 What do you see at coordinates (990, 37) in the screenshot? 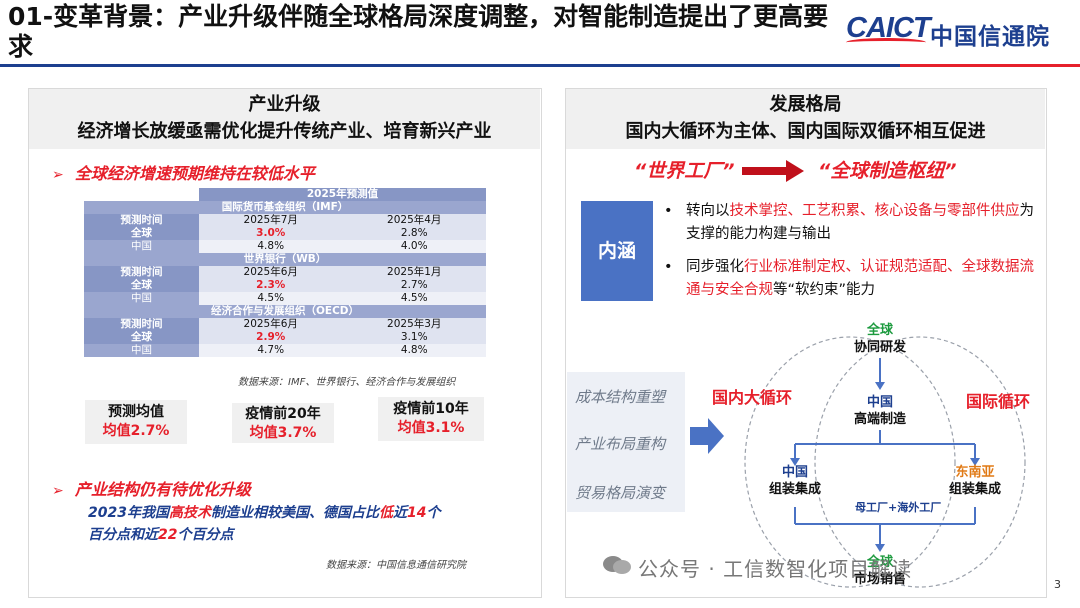
I see `caict-logo-cn: 中国信通院` at bounding box center [990, 37].